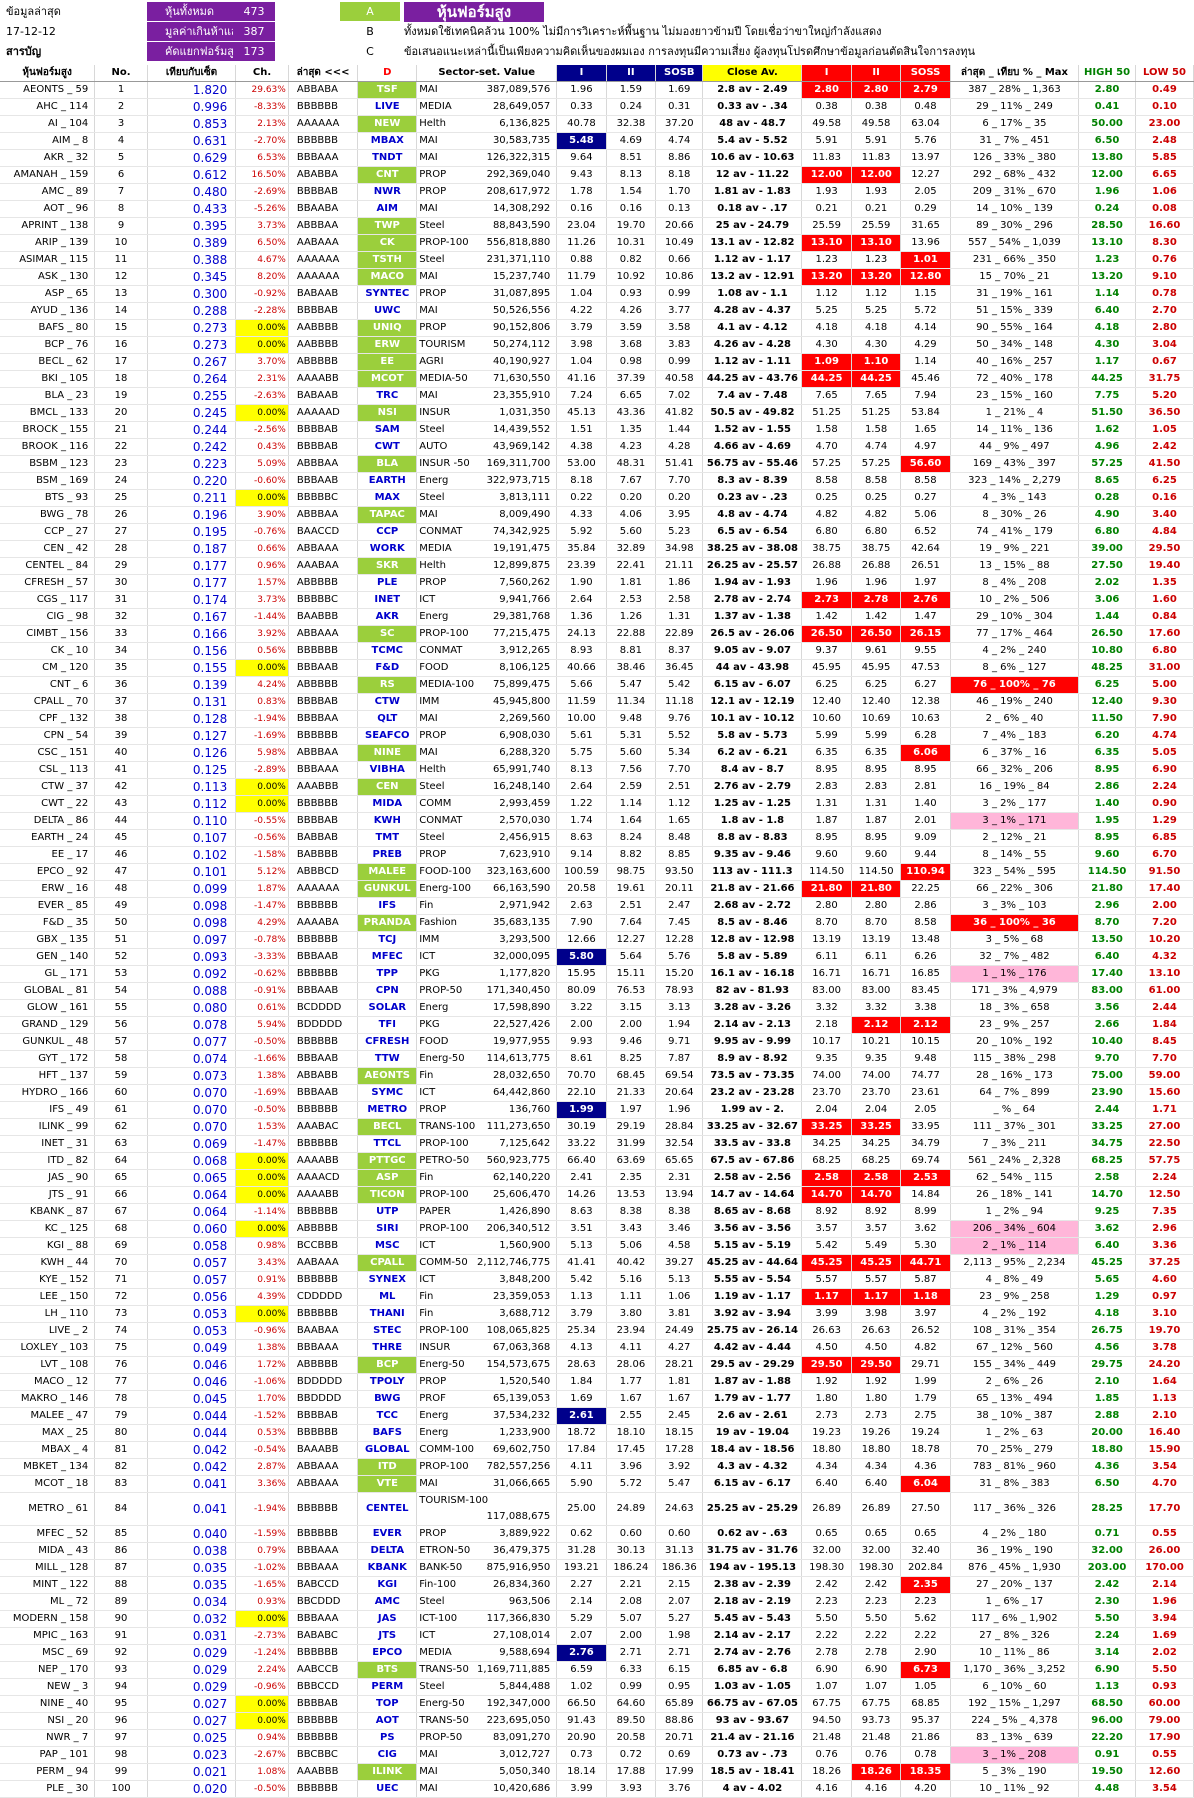  I want to click on row-ticker: TPOLY, so click(387, 1382).